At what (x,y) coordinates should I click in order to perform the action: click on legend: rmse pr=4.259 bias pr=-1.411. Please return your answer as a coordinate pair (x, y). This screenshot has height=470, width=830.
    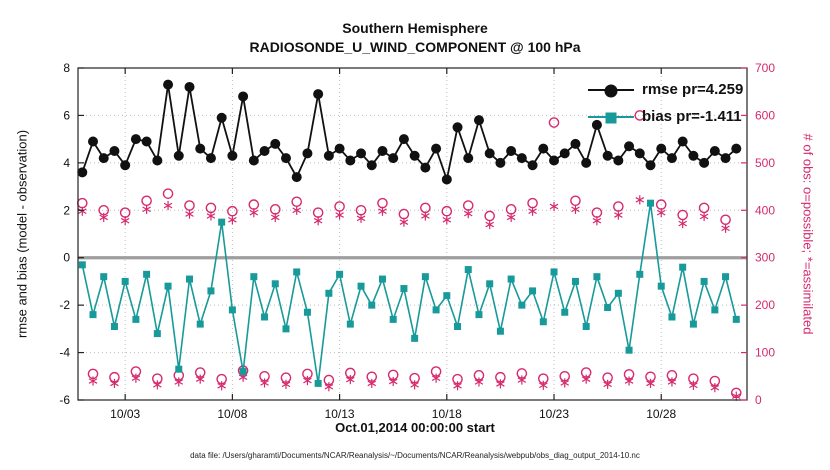
    Looking at the image, I should click on (665, 103).